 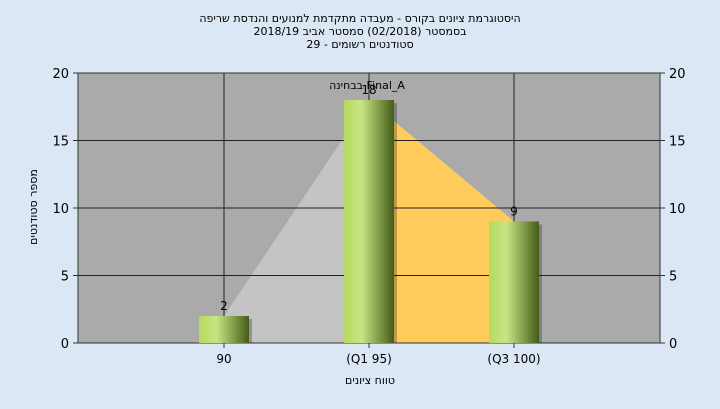 I want to click on y-tick-label-right: 0, so click(x=673, y=344).